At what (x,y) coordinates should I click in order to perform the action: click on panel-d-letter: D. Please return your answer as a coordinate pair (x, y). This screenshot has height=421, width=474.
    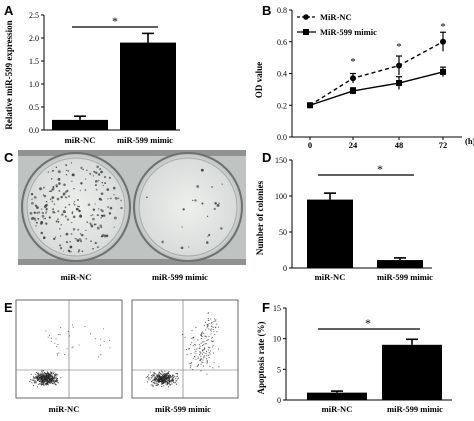
    Looking at the image, I should click on (266, 157).